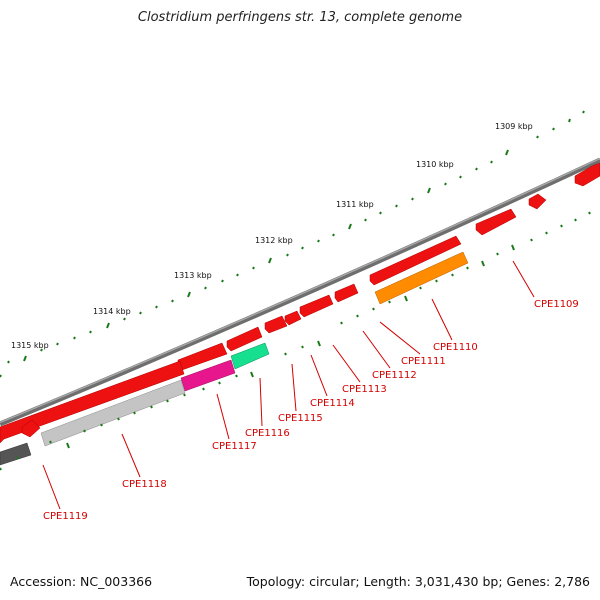  I want to click on tick-label-1315: 1315 kbp, so click(30, 345).